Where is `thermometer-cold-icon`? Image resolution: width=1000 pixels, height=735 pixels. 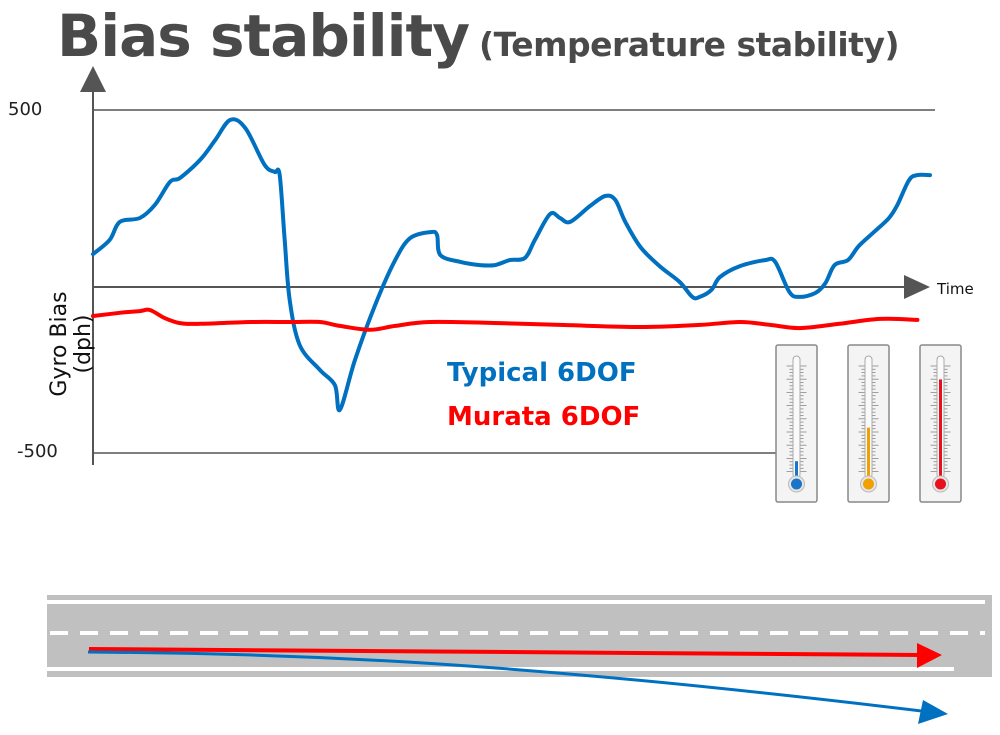 thermometer-cold-icon is located at coordinates (796, 423).